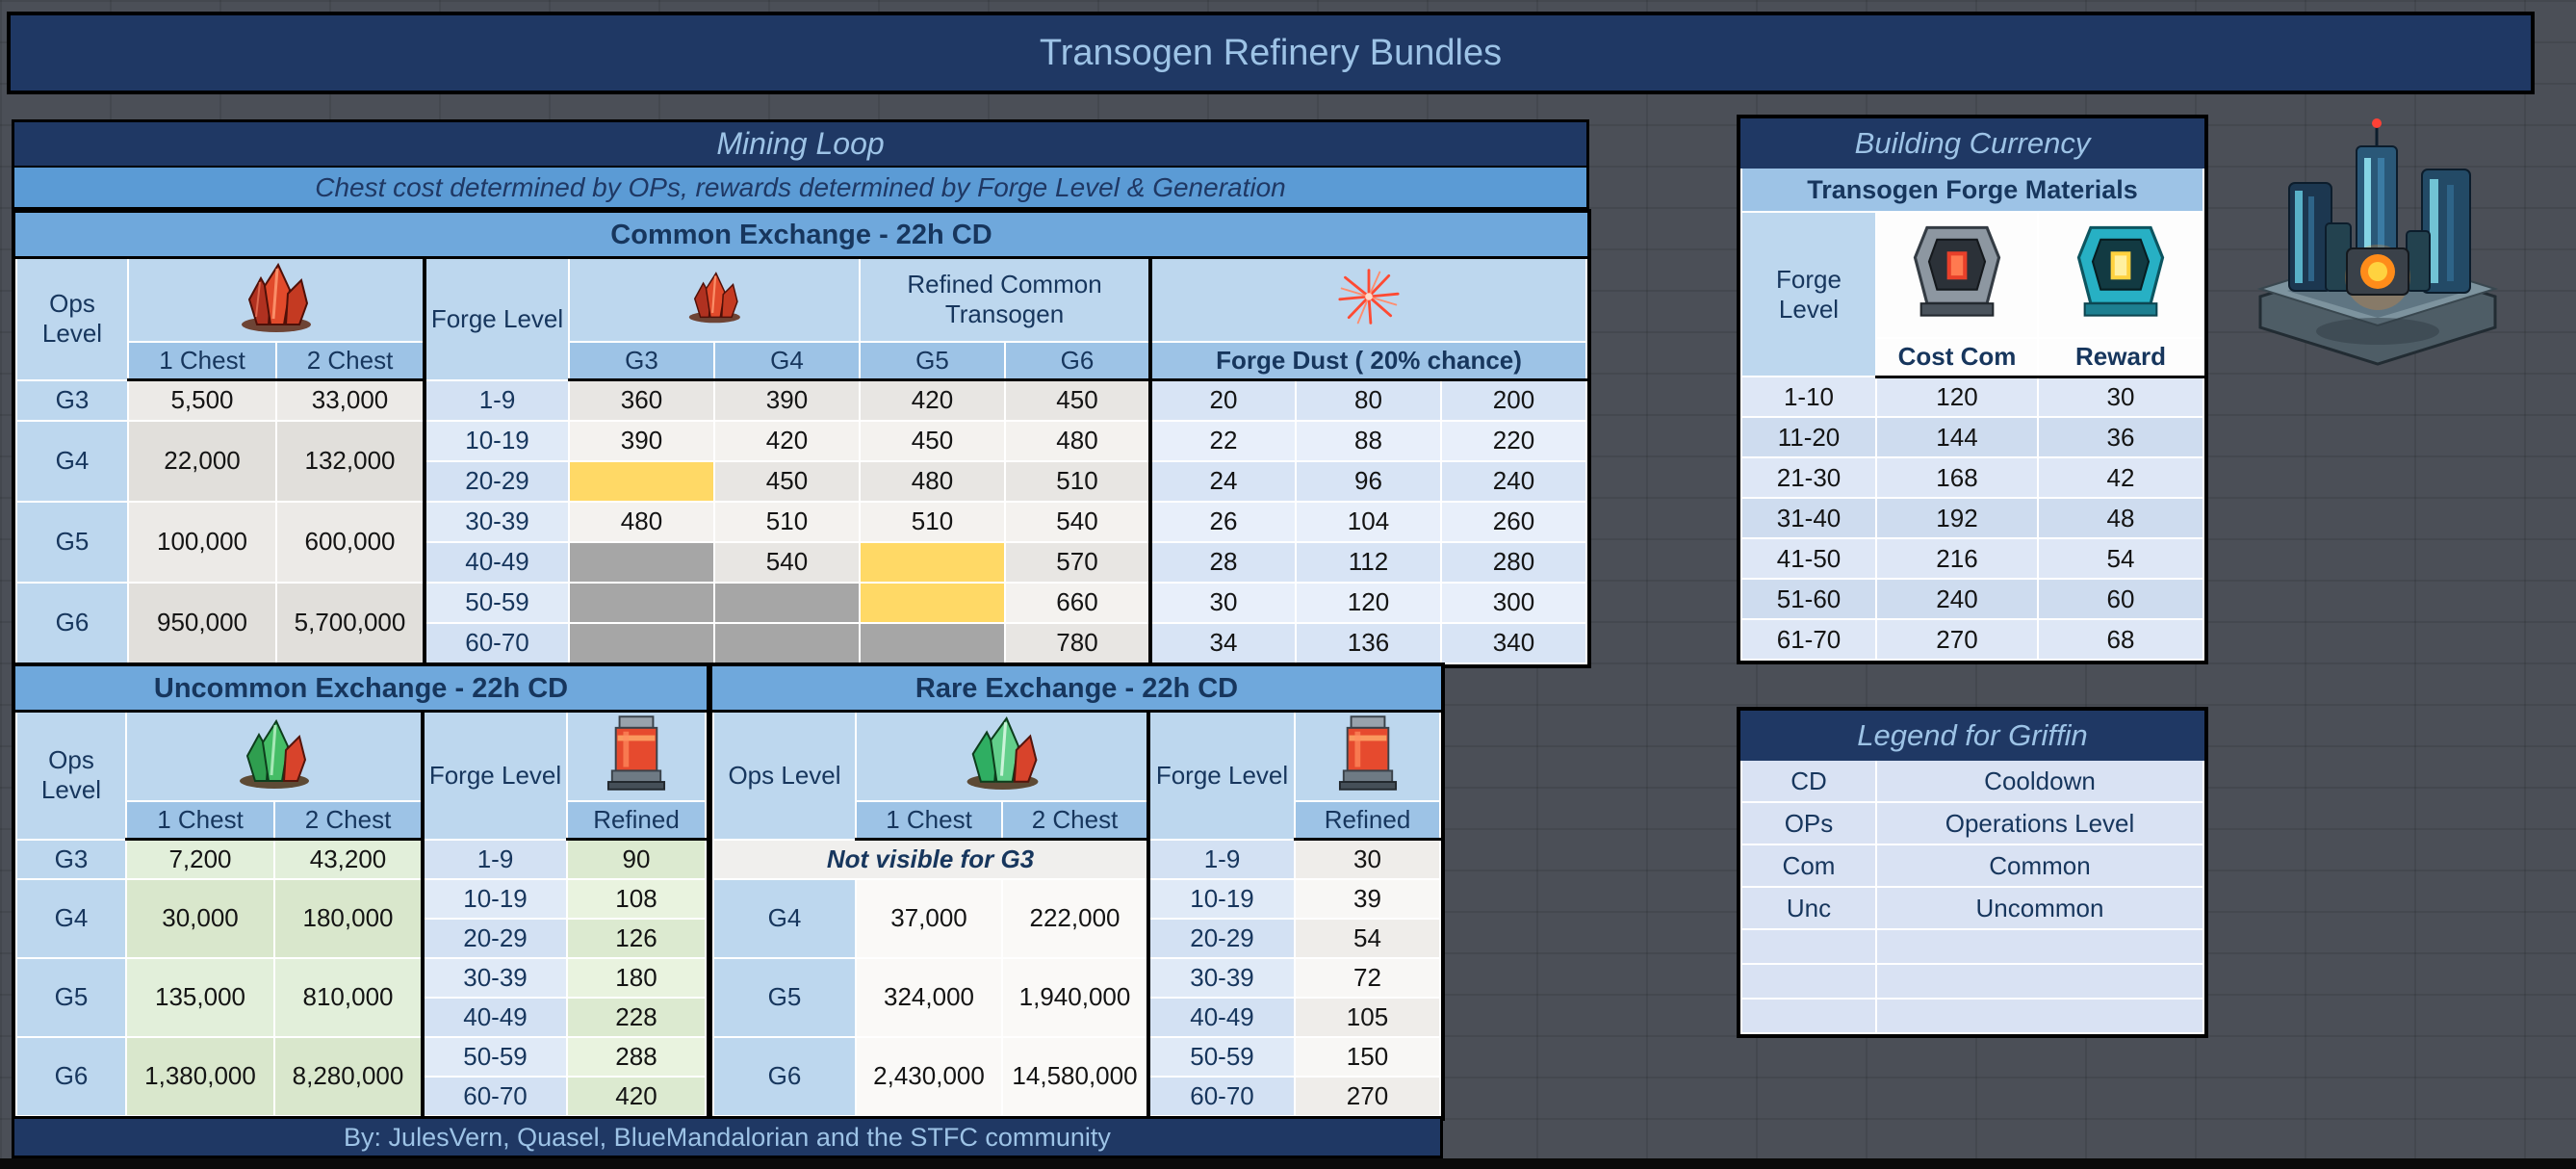  What do you see at coordinates (800, 143) in the screenshot?
I see `mining-loop-title: Mining Loop` at bounding box center [800, 143].